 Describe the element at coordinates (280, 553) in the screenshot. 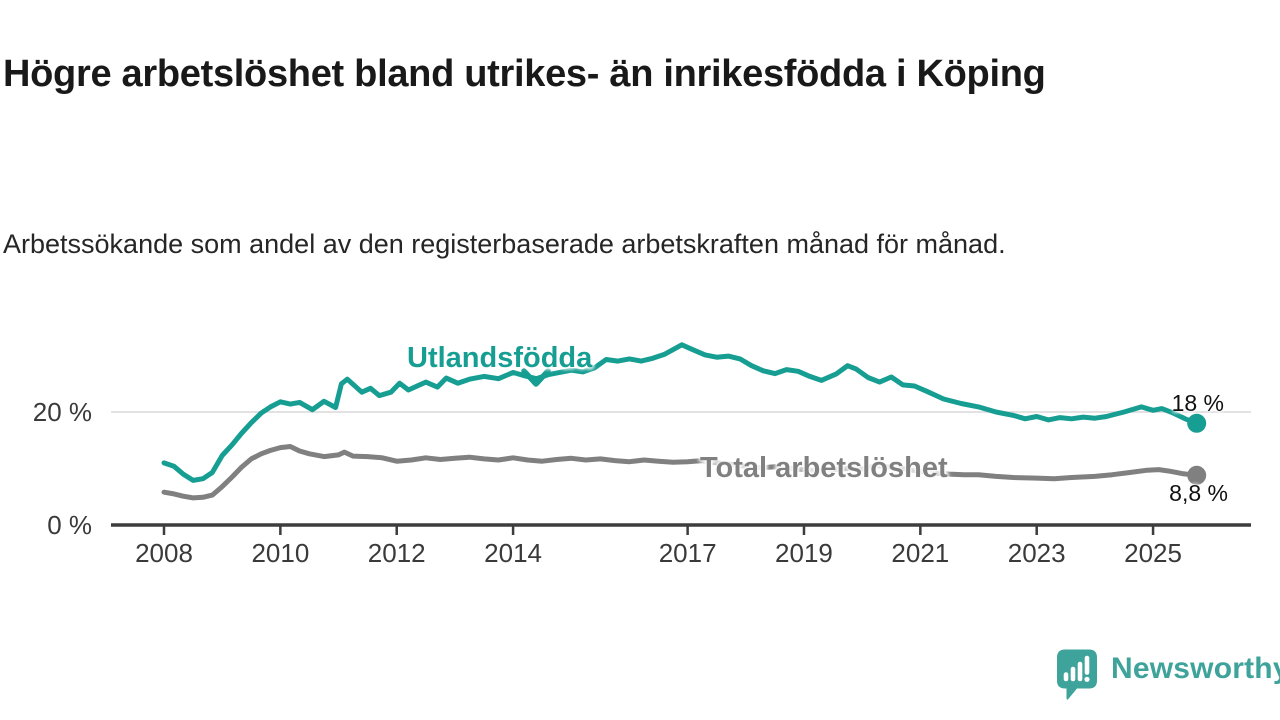

I see `x-tick-label: 2010` at that location.